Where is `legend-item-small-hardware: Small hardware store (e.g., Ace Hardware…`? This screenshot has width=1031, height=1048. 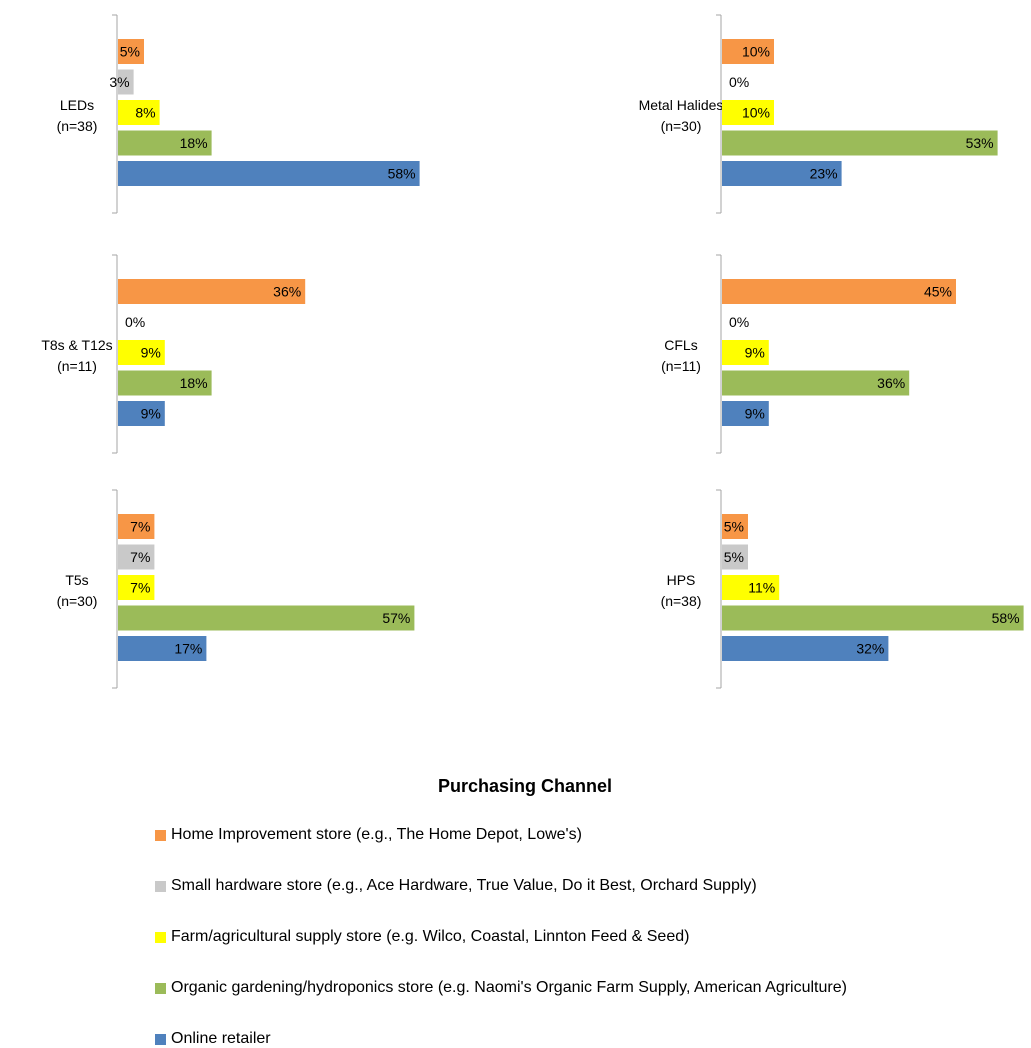
legend-item-small-hardware: Small hardware store (e.g., Ace Hardware… is located at coordinates (456, 886).